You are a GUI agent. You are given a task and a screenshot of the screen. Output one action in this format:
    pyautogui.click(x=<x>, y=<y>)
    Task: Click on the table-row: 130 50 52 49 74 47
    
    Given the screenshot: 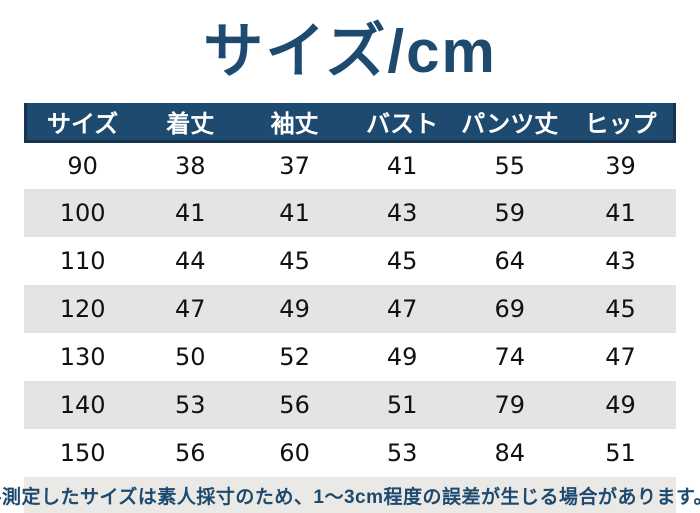 What is the action you would take?
    pyautogui.click(x=350, y=357)
    